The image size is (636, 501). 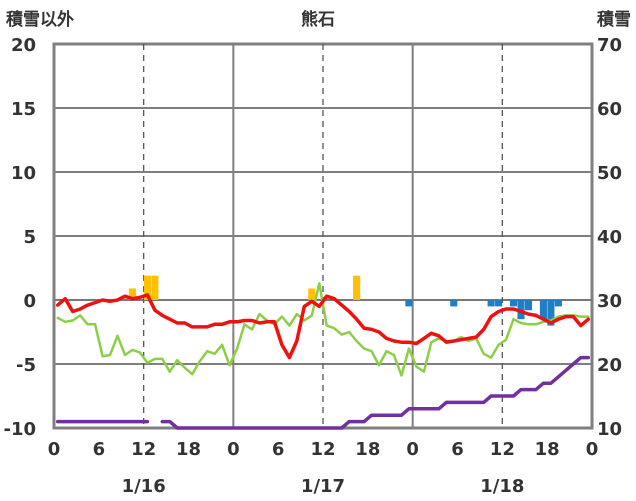 I want to click on x-ticks: 0 6 12 18 0 6 12 18 0 6 12 18 0, so click(x=323, y=449).